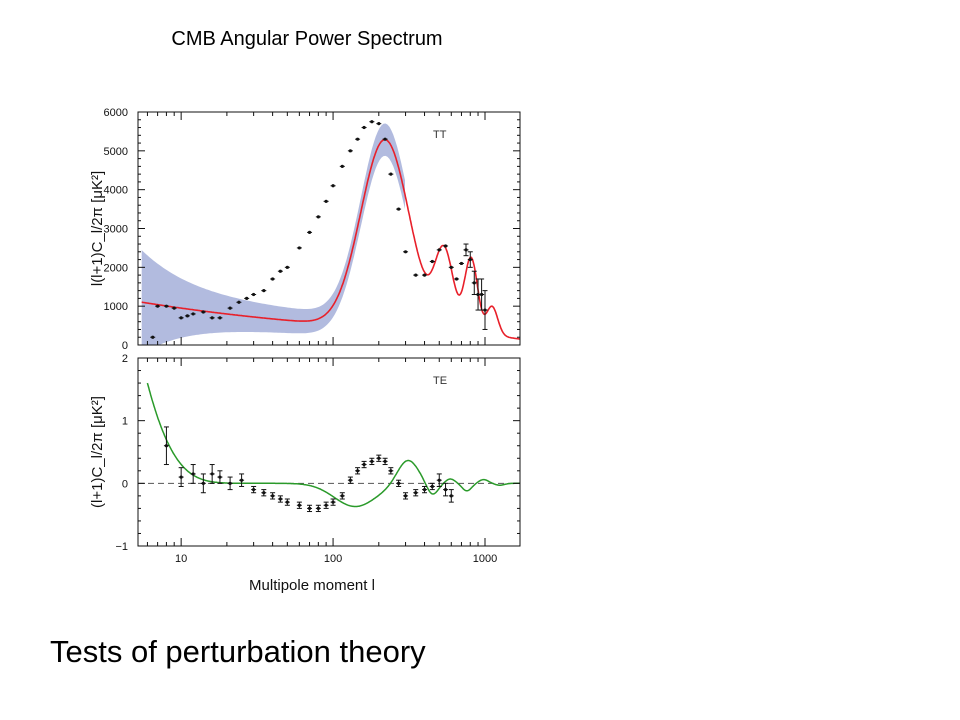  Describe the element at coordinates (333, 559) in the screenshot. I see `x-tick-label: 100` at that location.